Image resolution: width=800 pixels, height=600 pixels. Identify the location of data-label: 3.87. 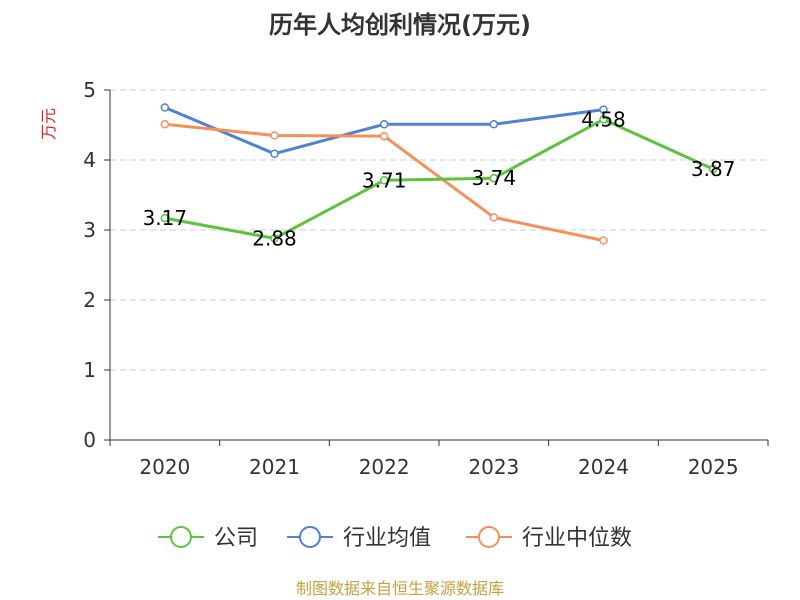
(713, 169).